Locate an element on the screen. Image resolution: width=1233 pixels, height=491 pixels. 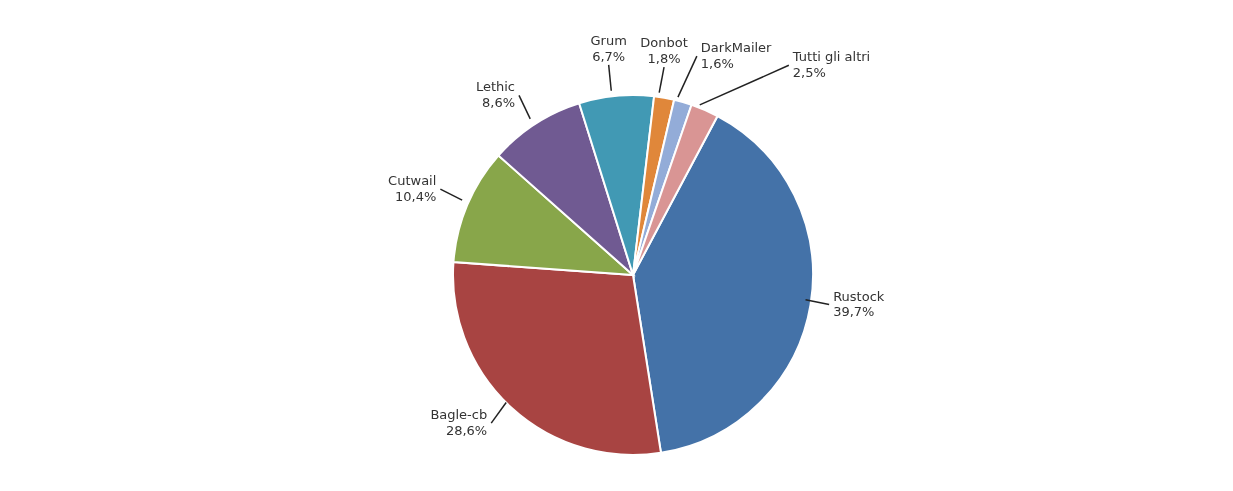
data-label: 8,6% is located at coordinates (498, 103).